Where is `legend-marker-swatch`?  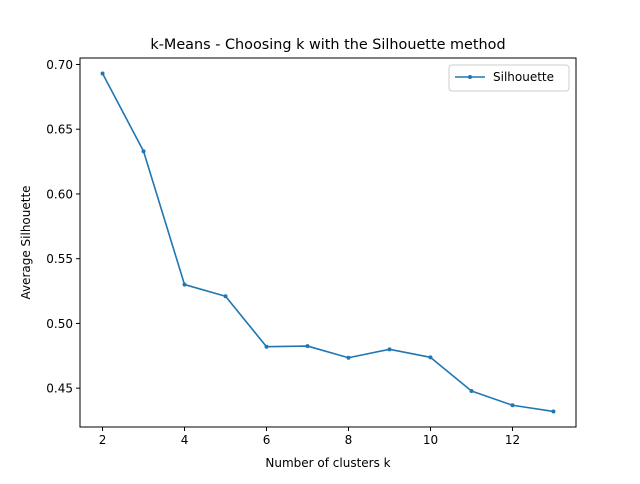
legend-marker-swatch is located at coordinates (470, 77).